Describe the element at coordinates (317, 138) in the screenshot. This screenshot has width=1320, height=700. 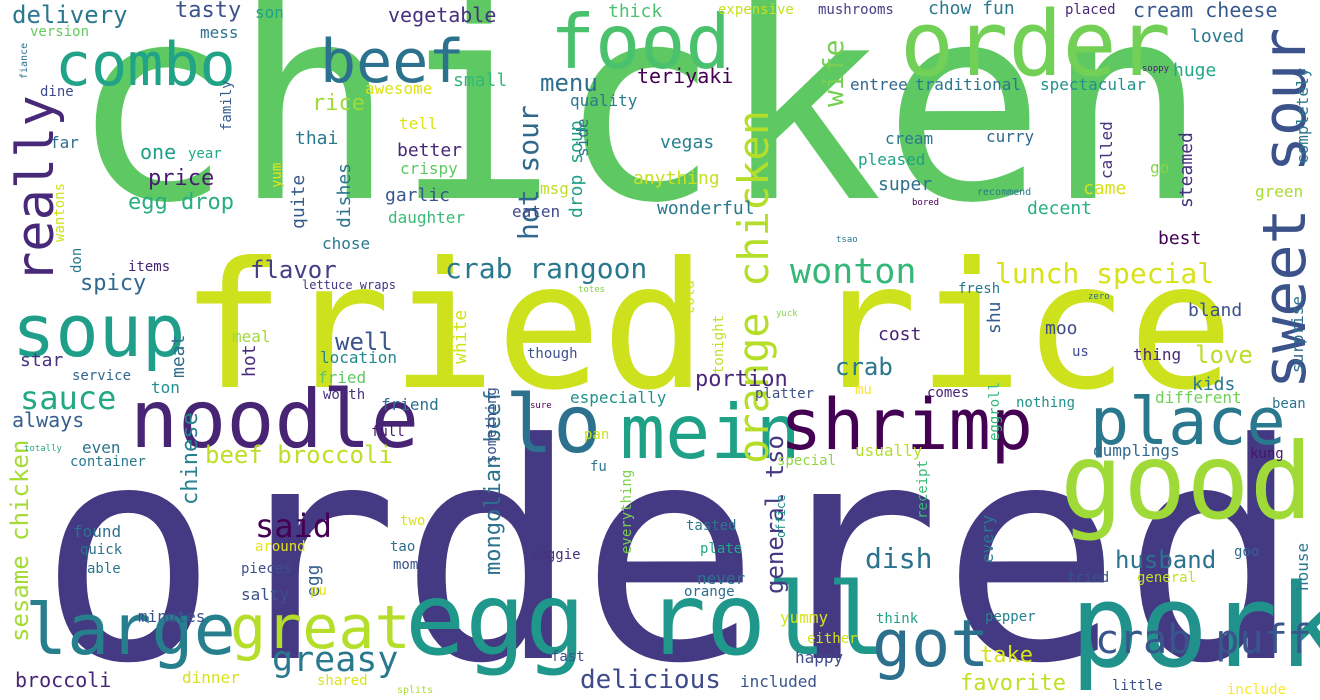
I see `word-thai: thai` at that location.